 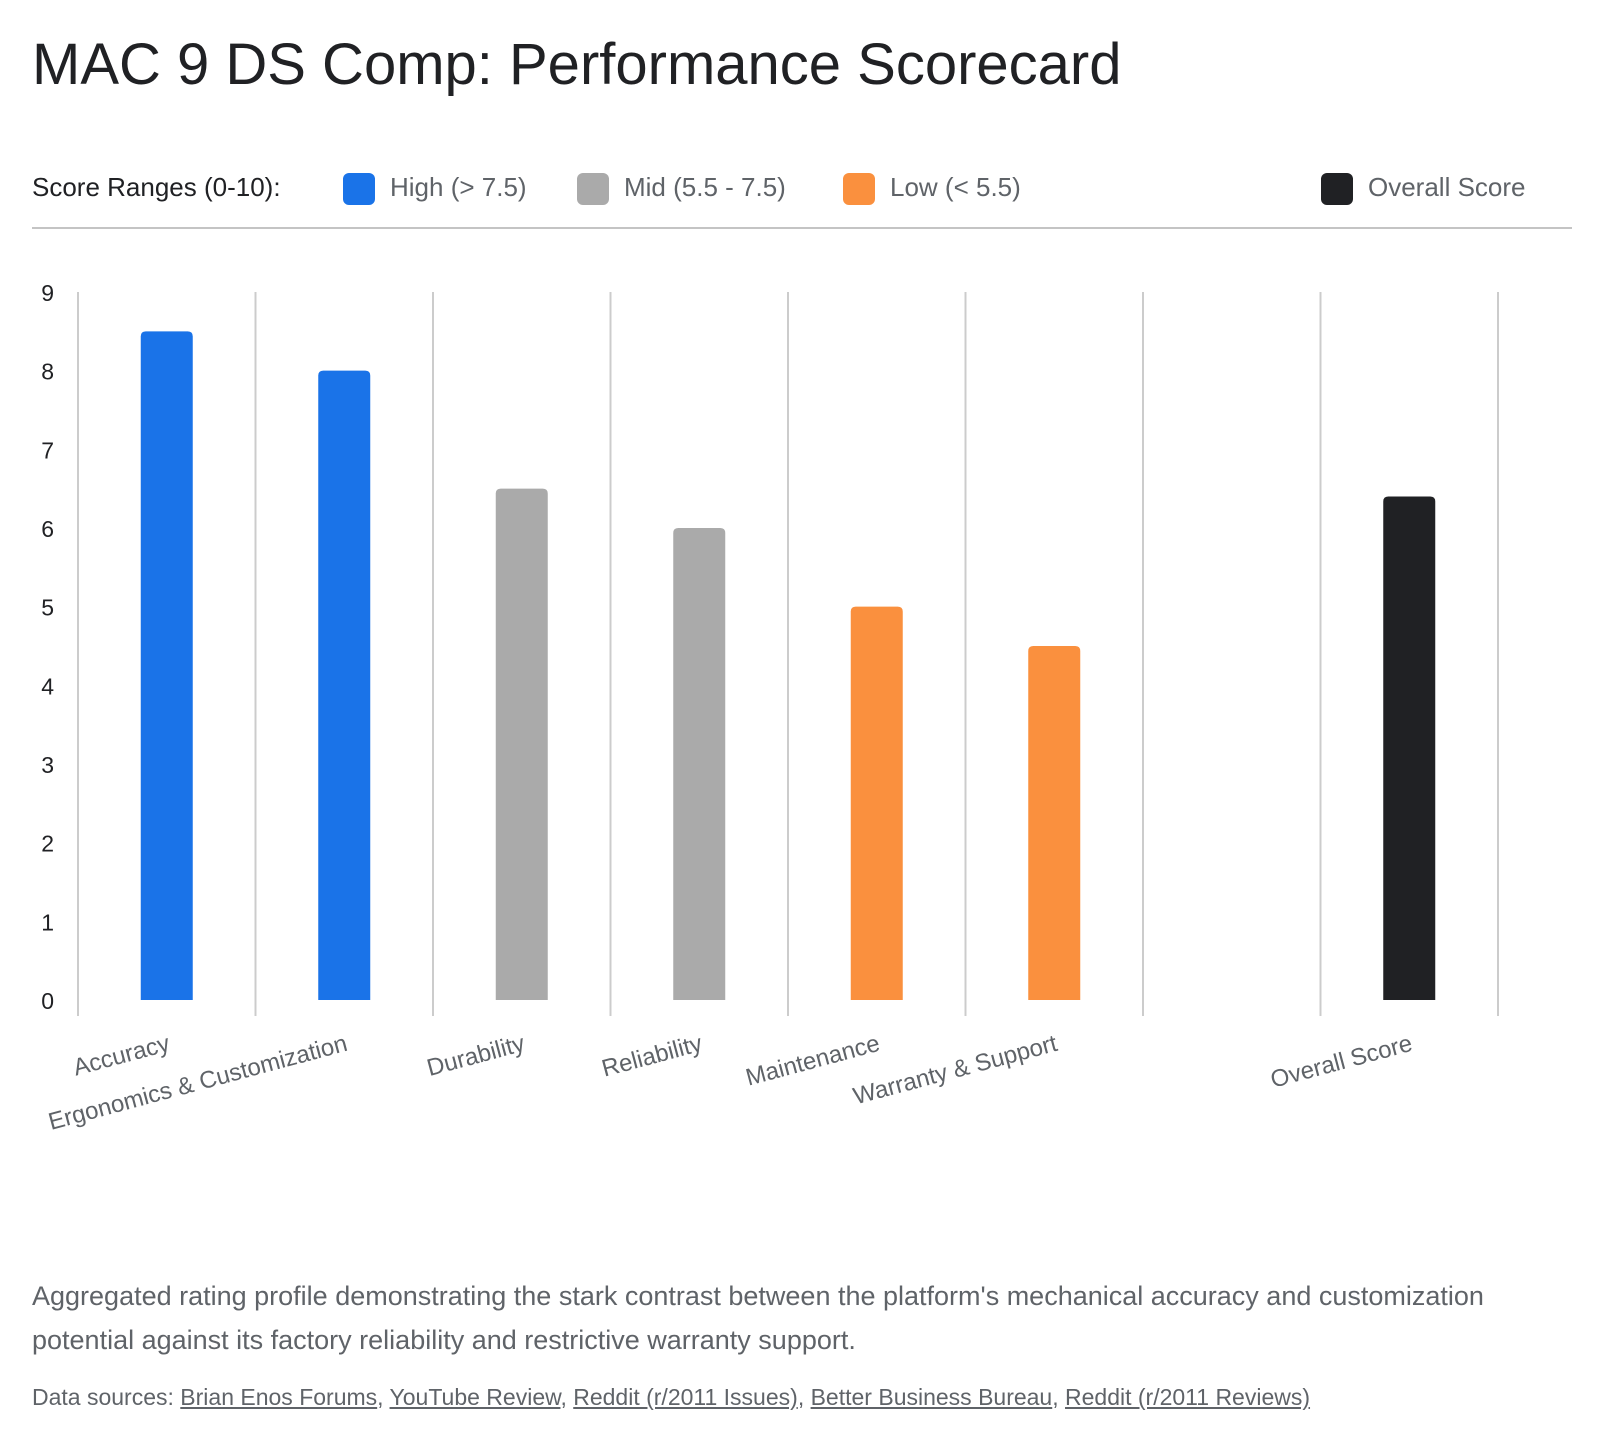 I want to click on y-tick-label: 8, so click(x=47, y=372).